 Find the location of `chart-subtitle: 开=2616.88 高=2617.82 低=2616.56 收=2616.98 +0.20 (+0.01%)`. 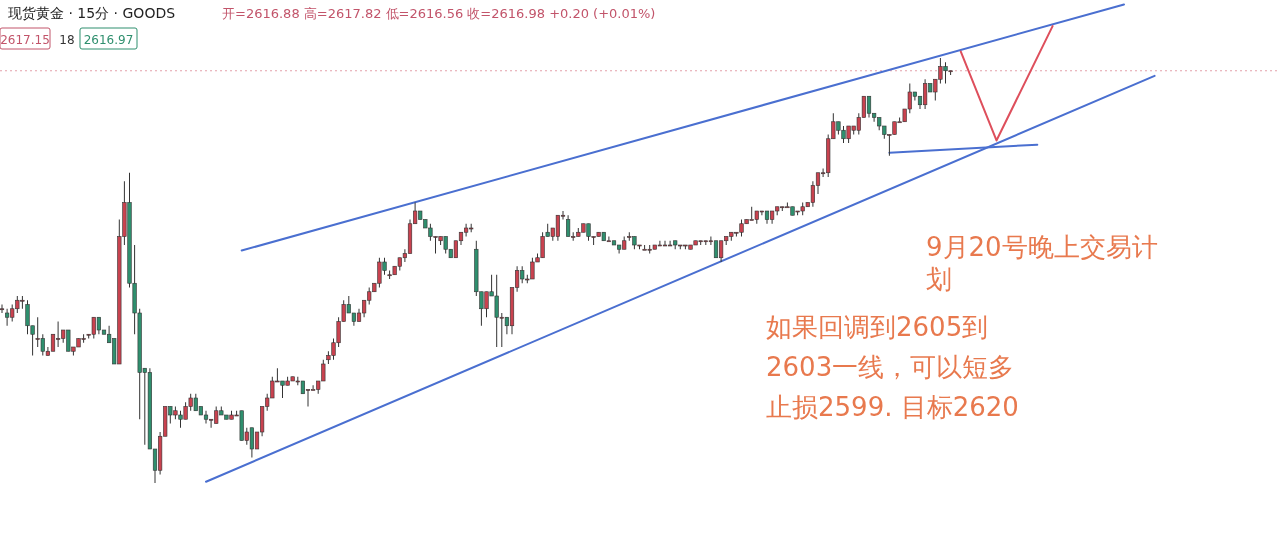

chart-subtitle: 开=2616.88 高=2617.82 低=2616.56 收=2616.98 +0.20 (+0.01%) is located at coordinates (439, 13).